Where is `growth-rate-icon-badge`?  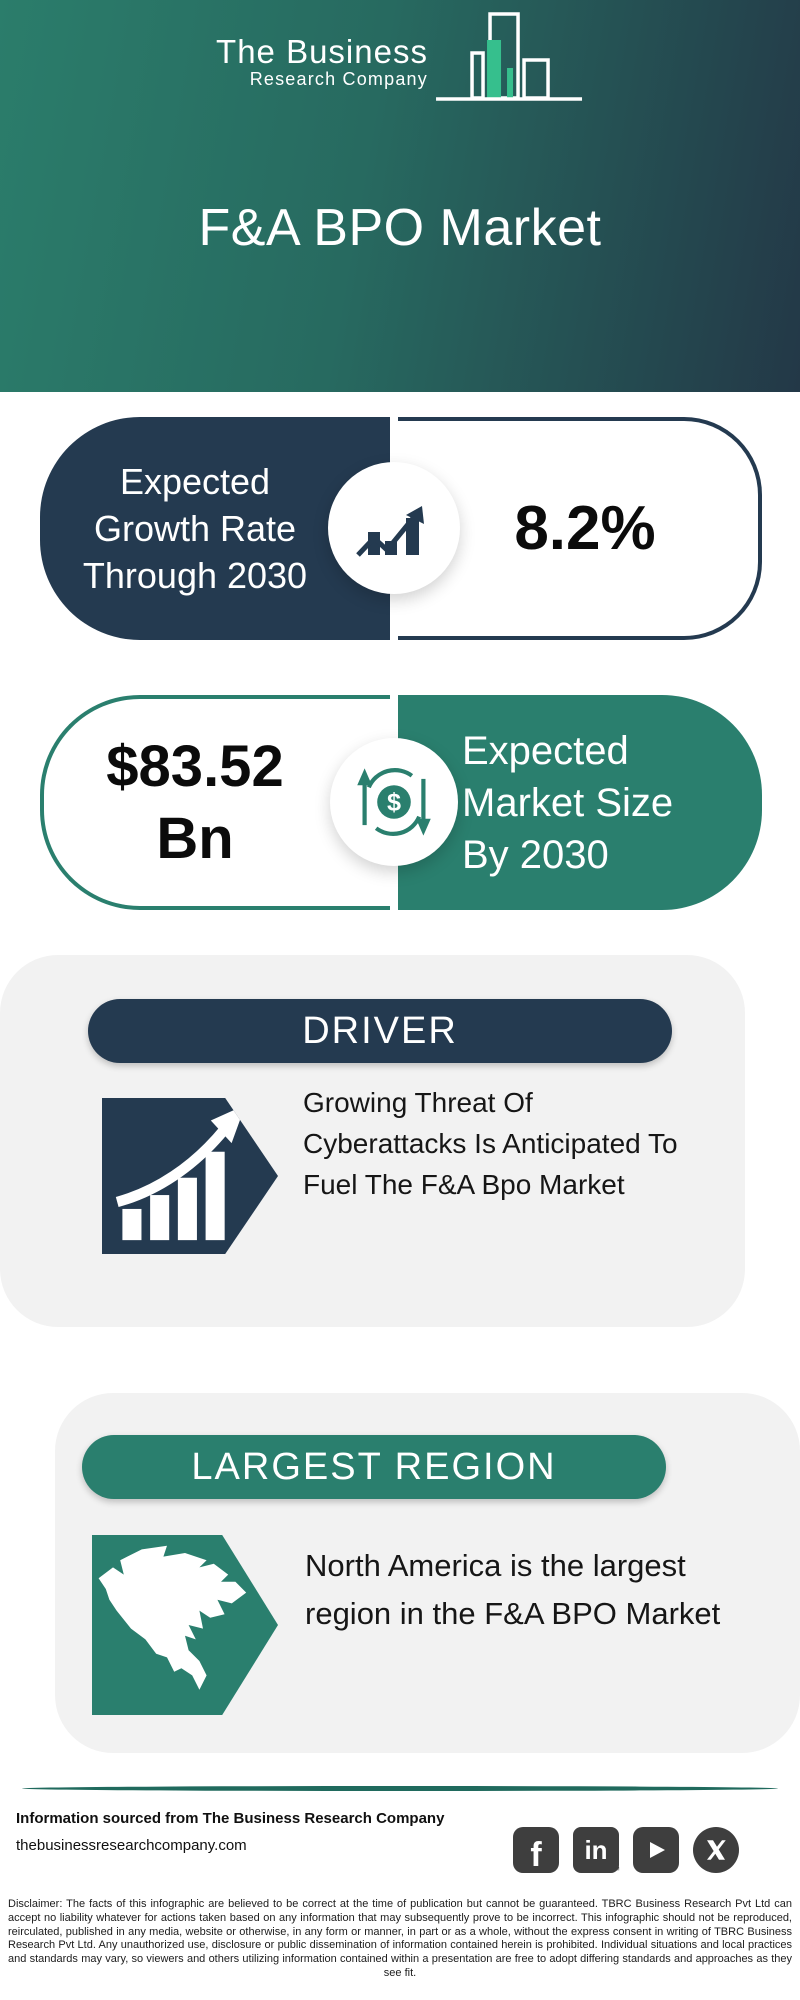
growth-rate-icon-badge is located at coordinates (394, 528).